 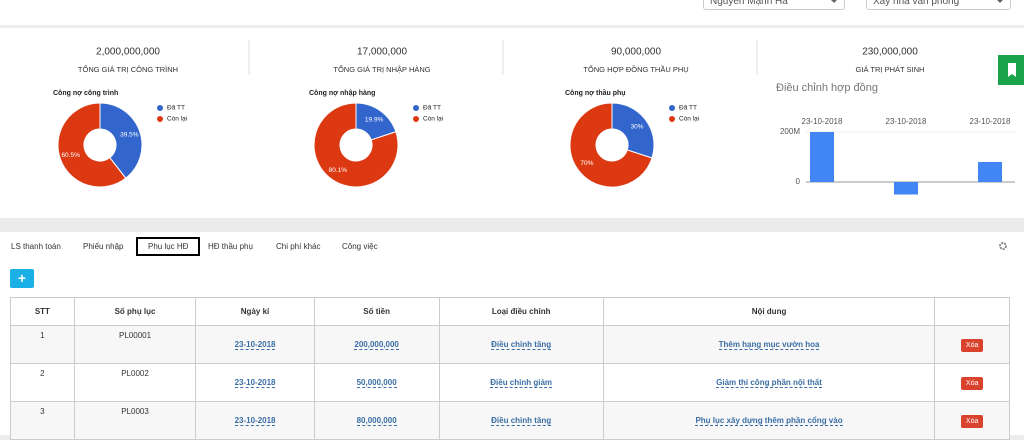 I want to click on slice-label: 39.5%, so click(x=129, y=135).